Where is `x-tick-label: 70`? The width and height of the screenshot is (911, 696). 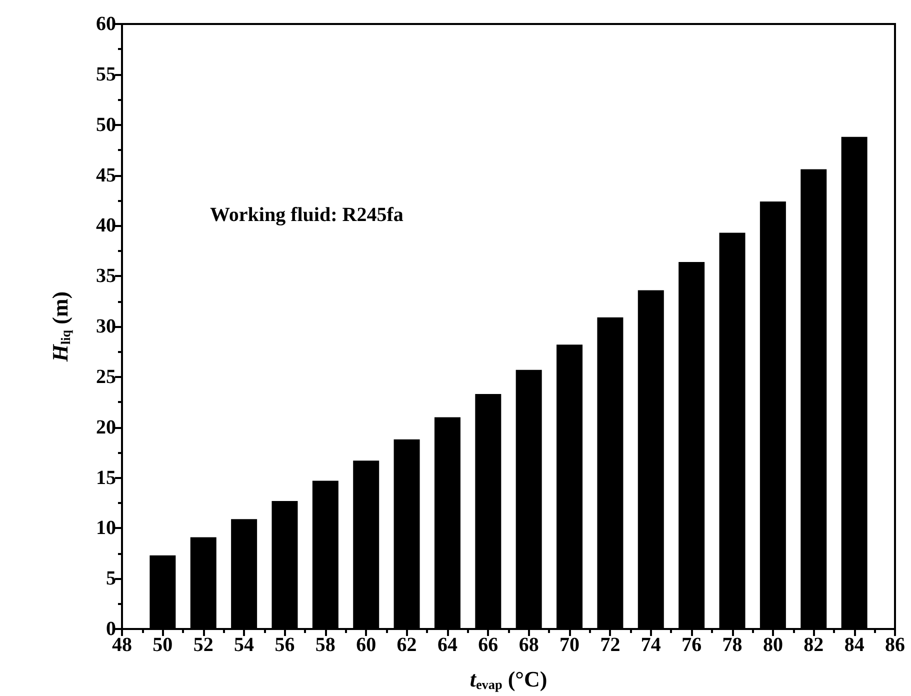
x-tick-label: 70 is located at coordinates (570, 645).